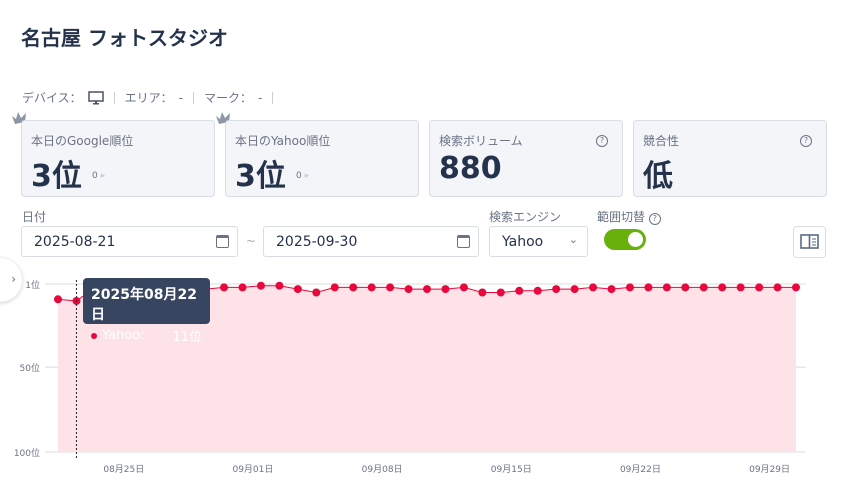  I want to click on x-tick-label: 09月29日, so click(769, 469).